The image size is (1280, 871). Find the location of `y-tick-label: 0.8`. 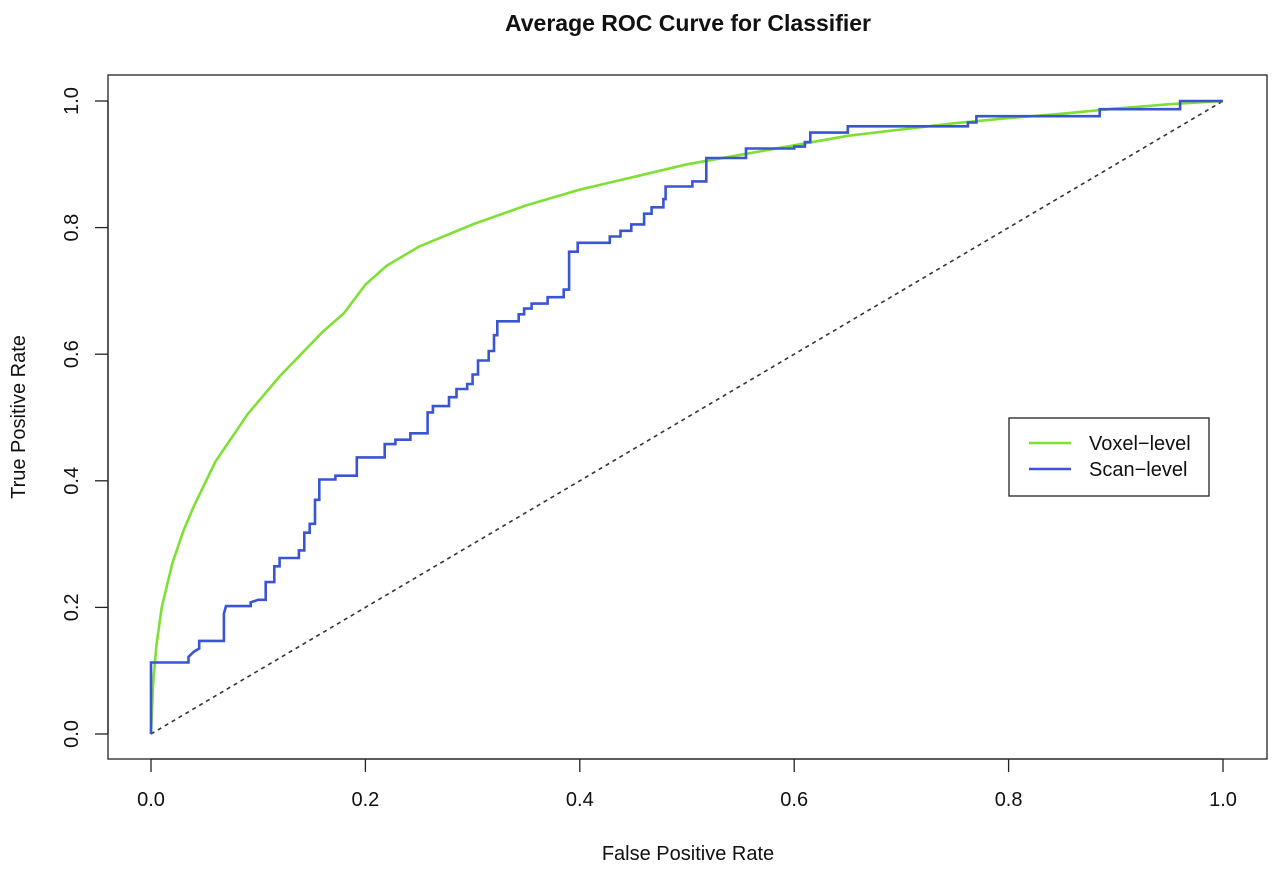

y-tick-label: 0.8 is located at coordinates (72, 228).